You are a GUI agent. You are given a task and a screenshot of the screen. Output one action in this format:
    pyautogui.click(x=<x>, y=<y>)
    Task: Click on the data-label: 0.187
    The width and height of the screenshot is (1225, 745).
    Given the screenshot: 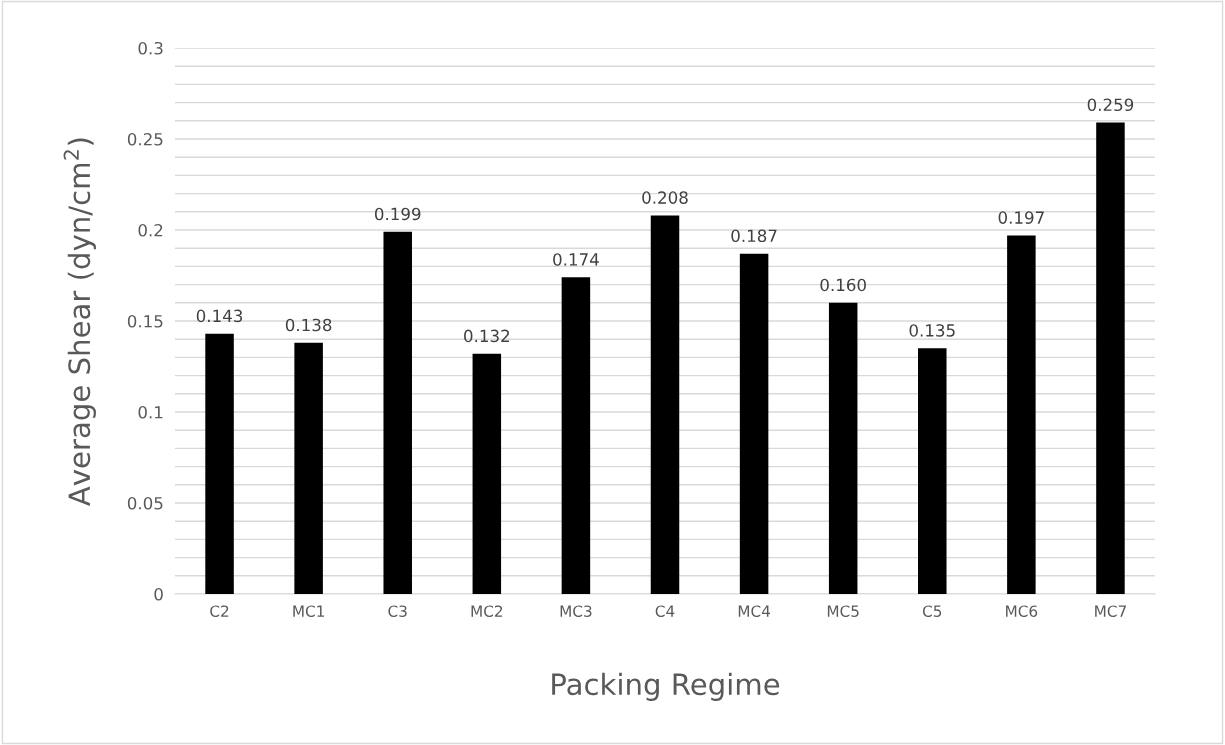 What is the action you would take?
    pyautogui.click(x=754, y=236)
    